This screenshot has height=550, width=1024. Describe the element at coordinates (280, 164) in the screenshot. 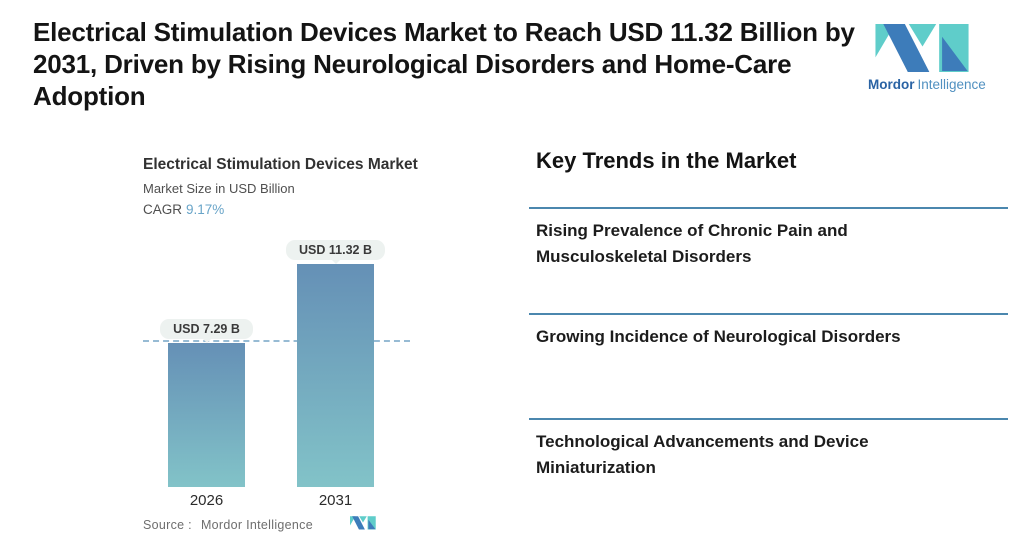

I see `chart-title: Electrical Stimulation Devices Market` at that location.